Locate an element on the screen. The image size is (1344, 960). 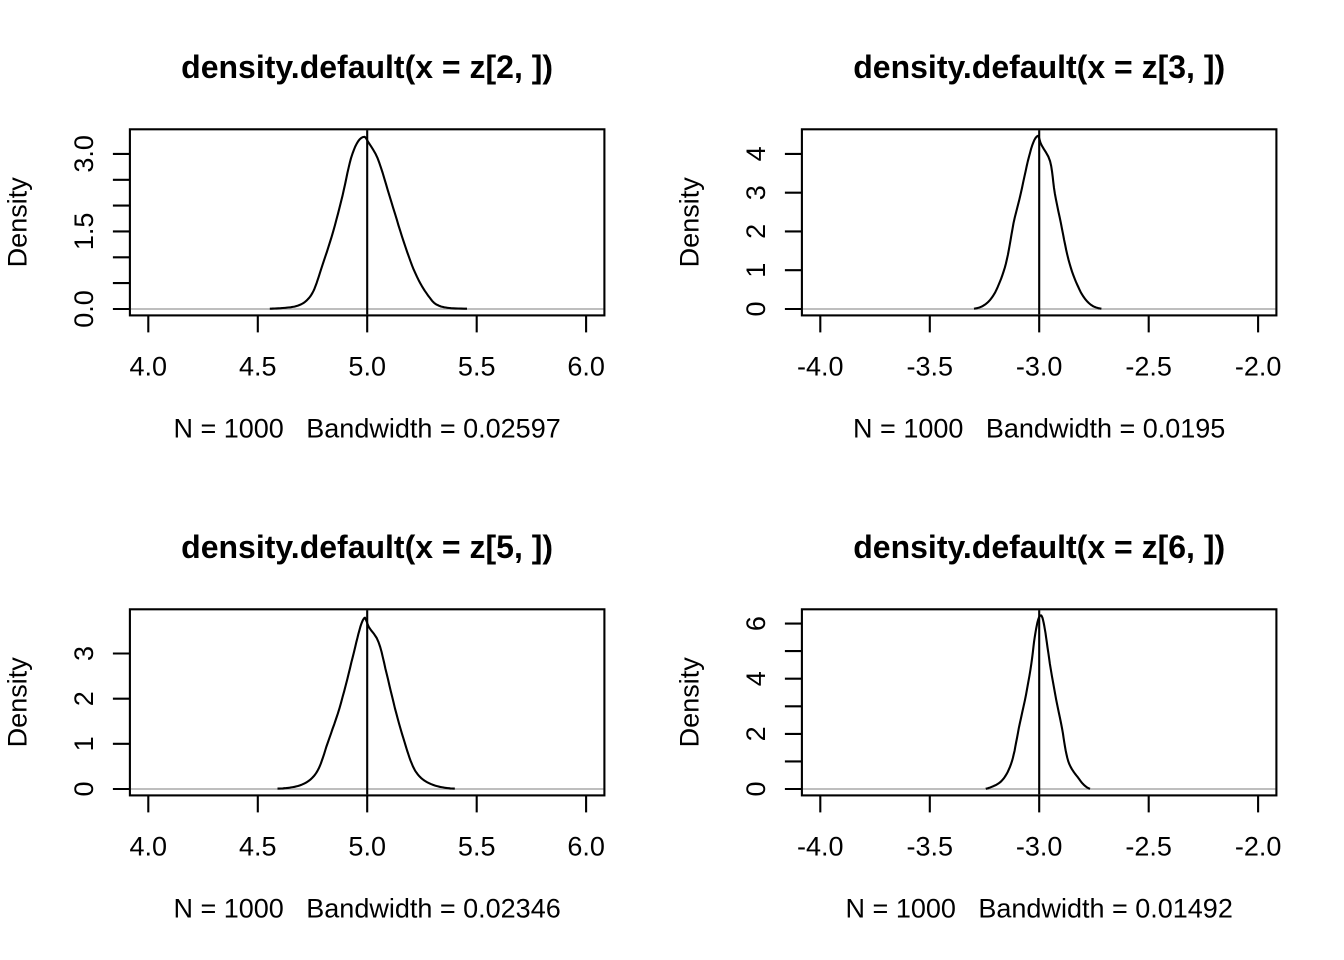
svg-text: density.default(x = z[2, ]) is located at coordinates (367, 67).